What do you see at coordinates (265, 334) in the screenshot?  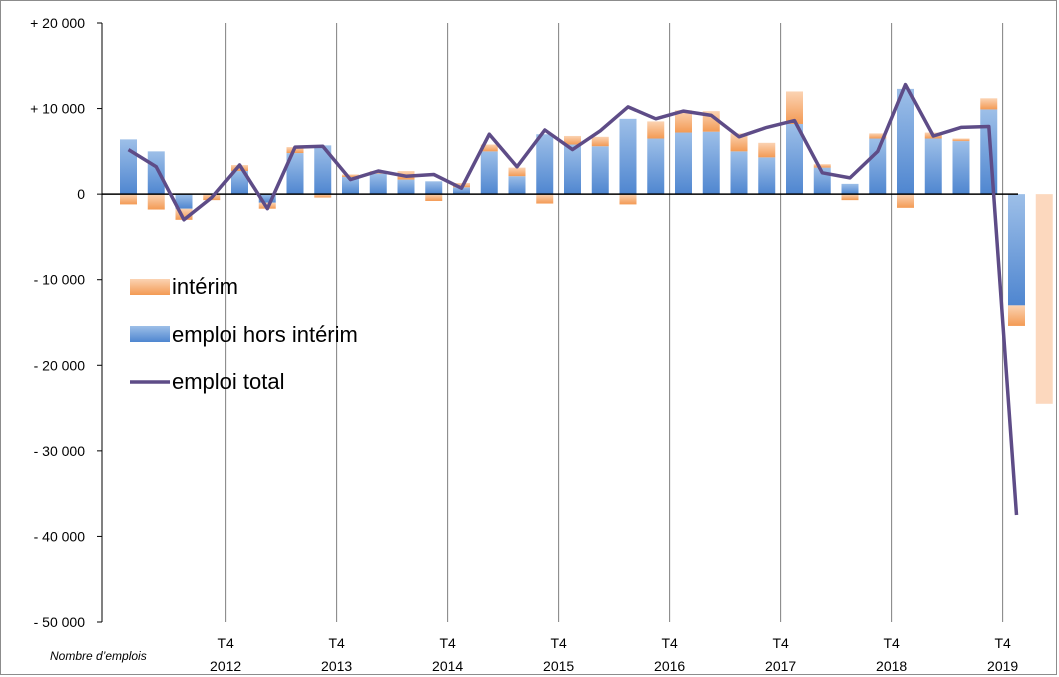 I see `legend-label-emploi-hors-interim: emploi hors intérim` at bounding box center [265, 334].